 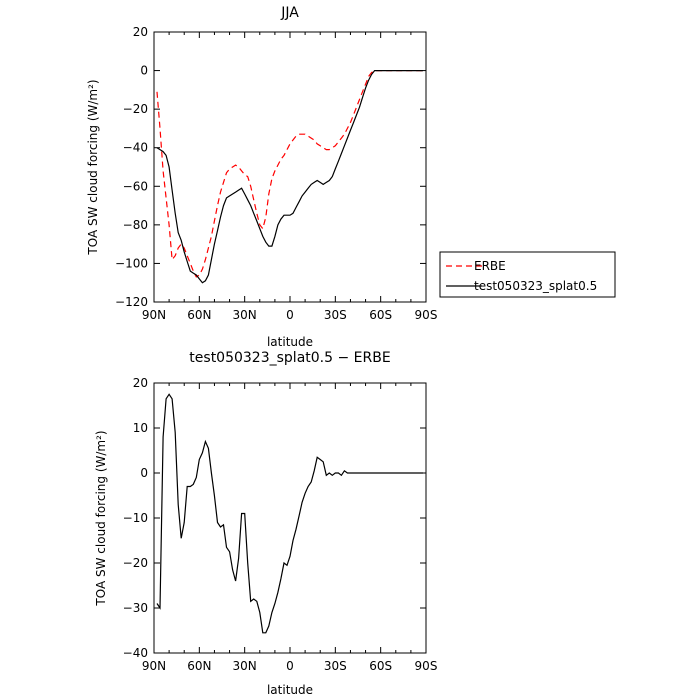 What do you see at coordinates (535, 286) in the screenshot?
I see `legend-model-label: test050323_splat0.5` at bounding box center [535, 286].